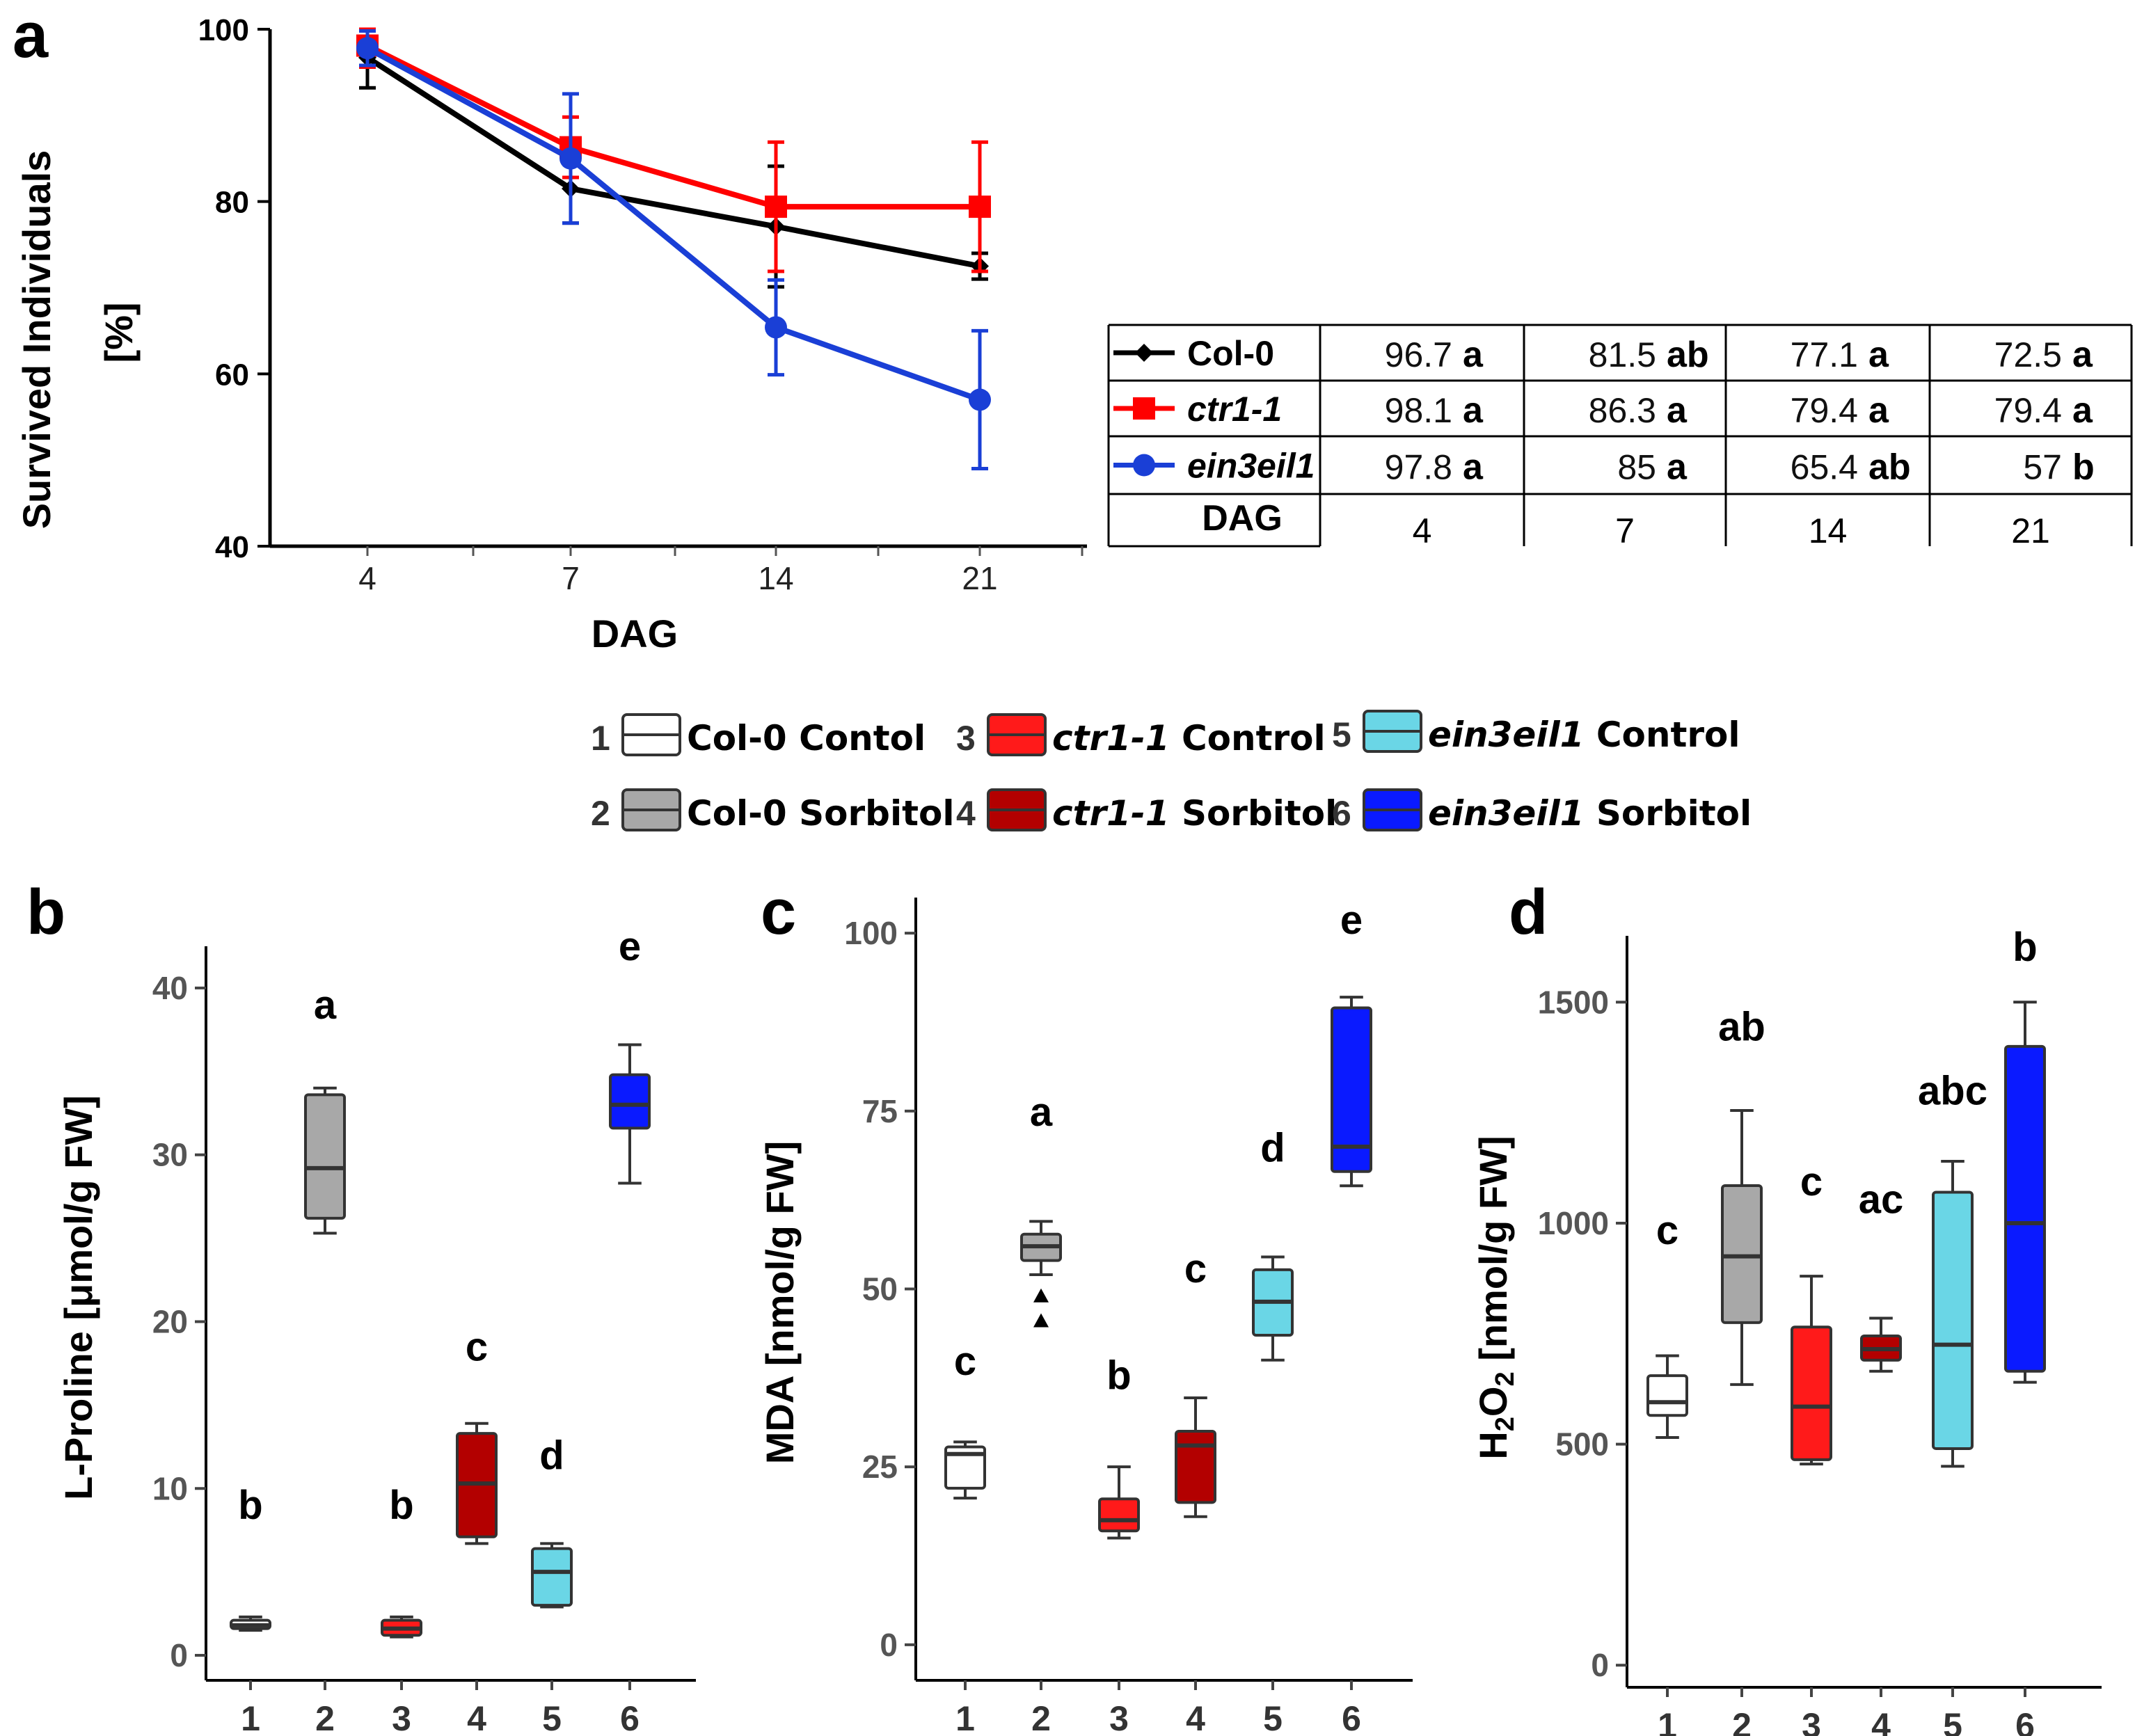 The height and width of the screenshot is (1736, 2151). What do you see at coordinates (232, 375) in the screenshot?
I see `y-tick-label: 60` at bounding box center [232, 375].